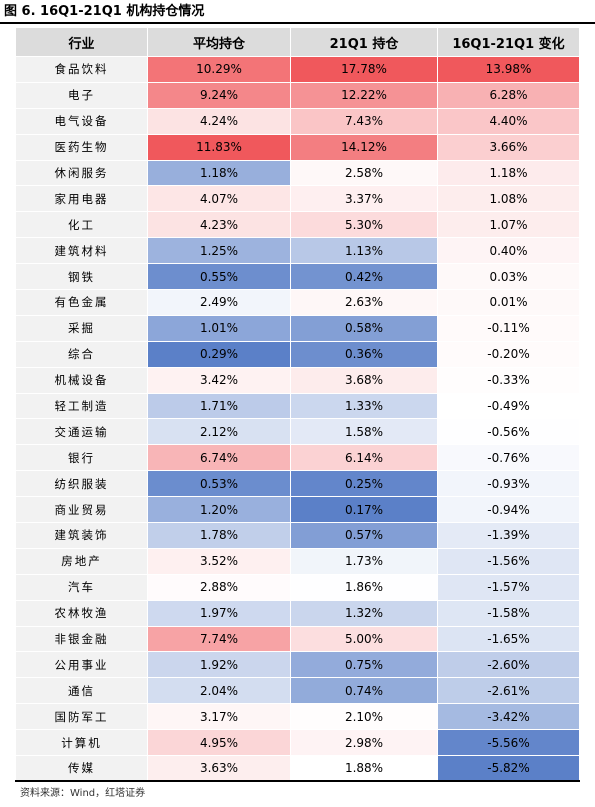 The image size is (595, 807). What do you see at coordinates (219, 328) in the screenshot?
I see `avg-holding-cell: 1.01%` at bounding box center [219, 328].